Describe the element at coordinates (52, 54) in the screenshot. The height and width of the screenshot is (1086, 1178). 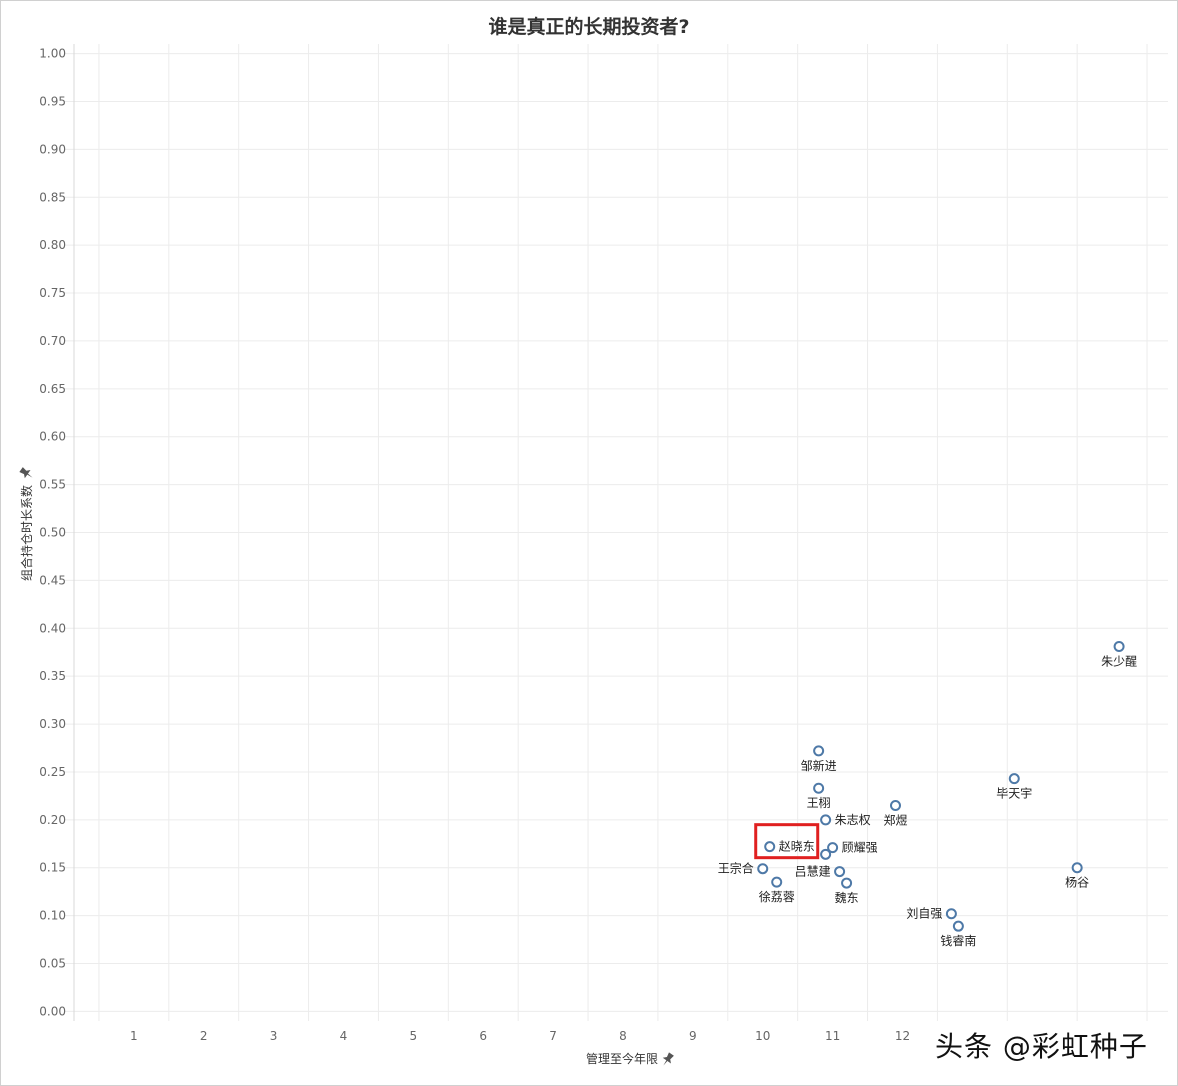
I see `y-tick-label: 1.00` at that location.